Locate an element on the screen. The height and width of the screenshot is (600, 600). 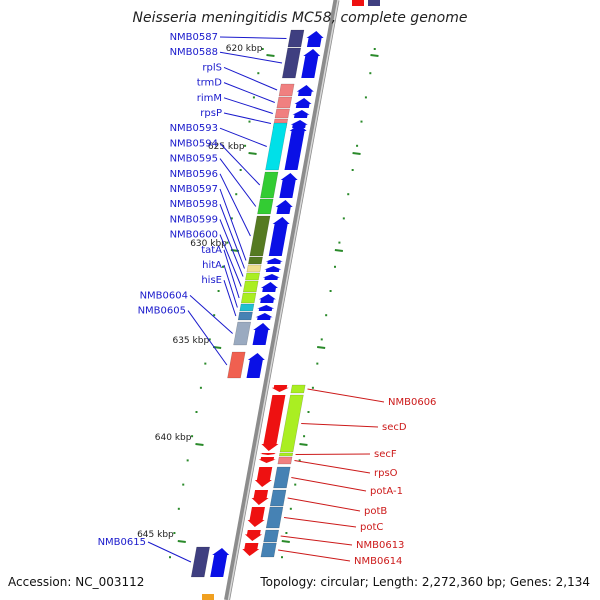
forward-gene-NMB0604 is located at coordinates (252, 333).